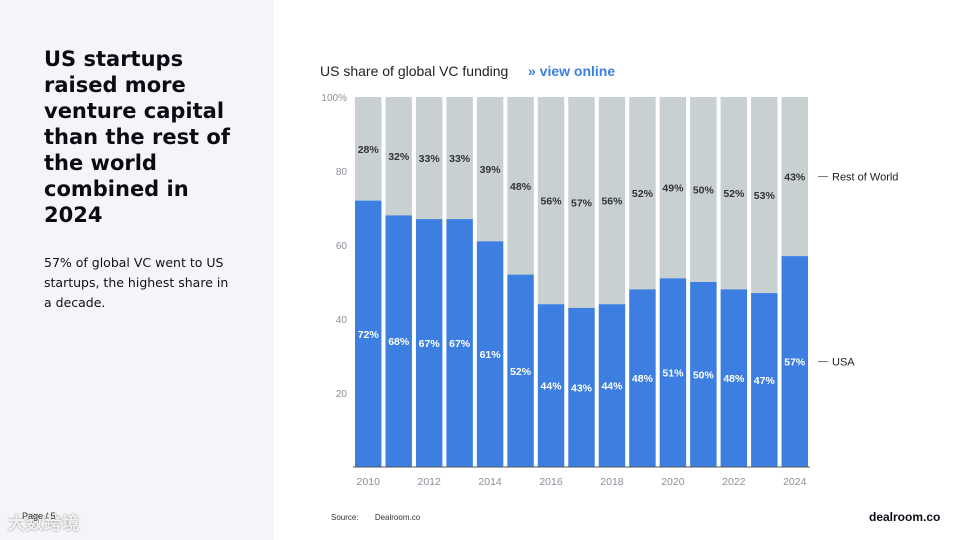 The width and height of the screenshot is (960, 540). I want to click on data-label-usa: 52%, so click(521, 372).